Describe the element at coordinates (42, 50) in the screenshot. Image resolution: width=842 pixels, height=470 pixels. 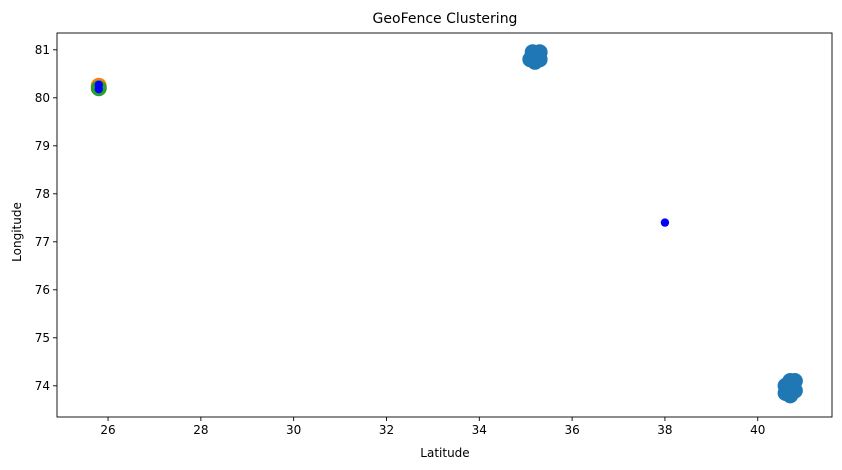
I see `y-tick-label-81: 81` at that location.